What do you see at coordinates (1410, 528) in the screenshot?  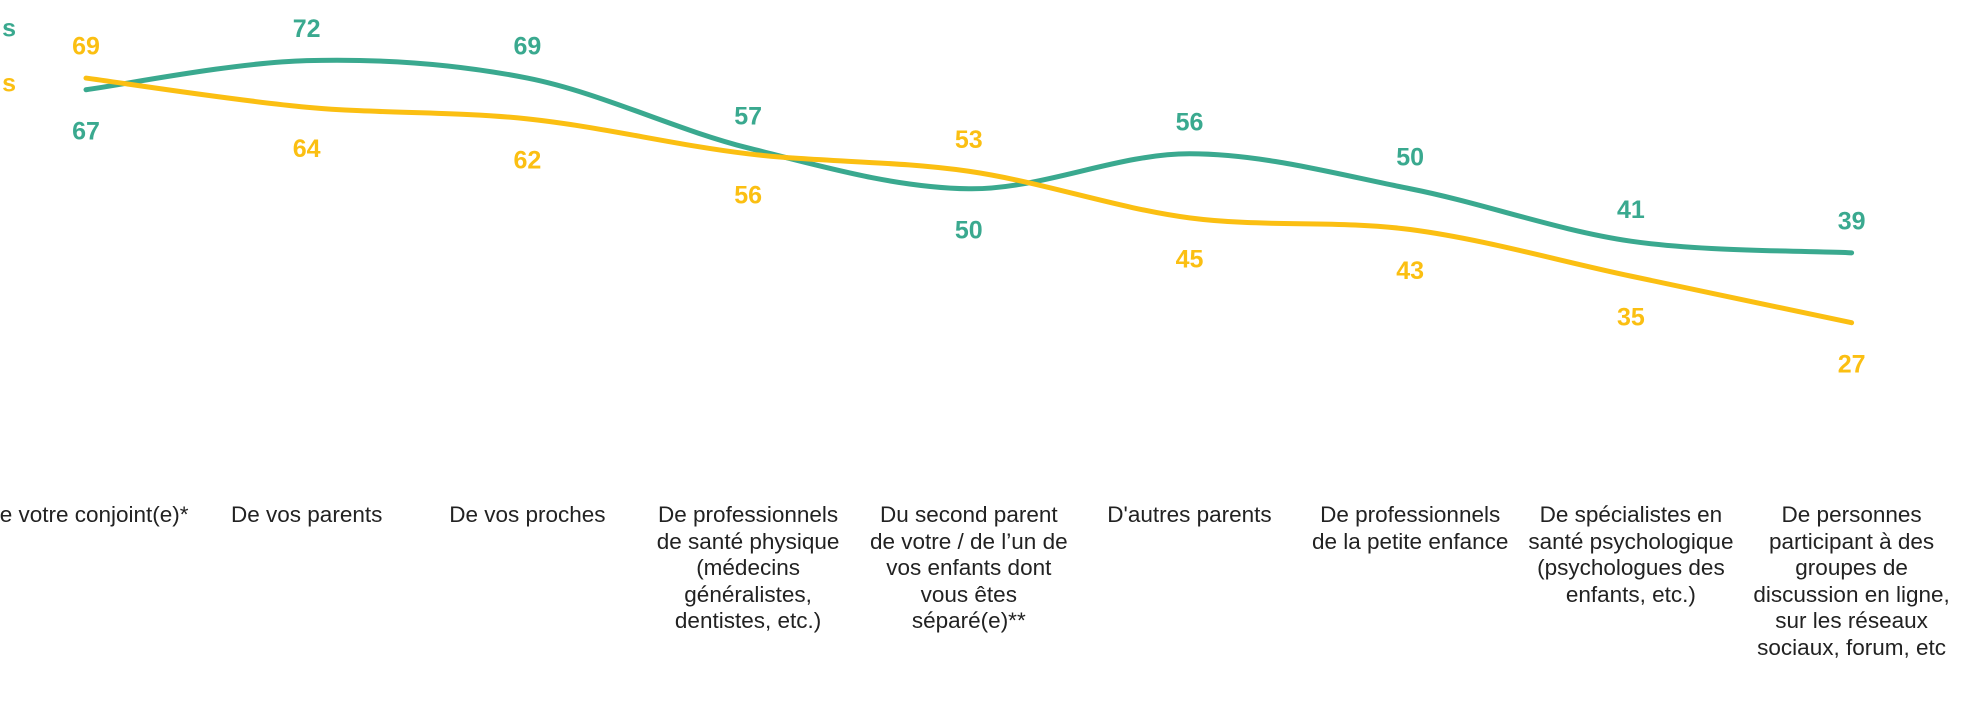 I see `x-tick-label: De professionnels de la petite enfance` at bounding box center [1410, 528].